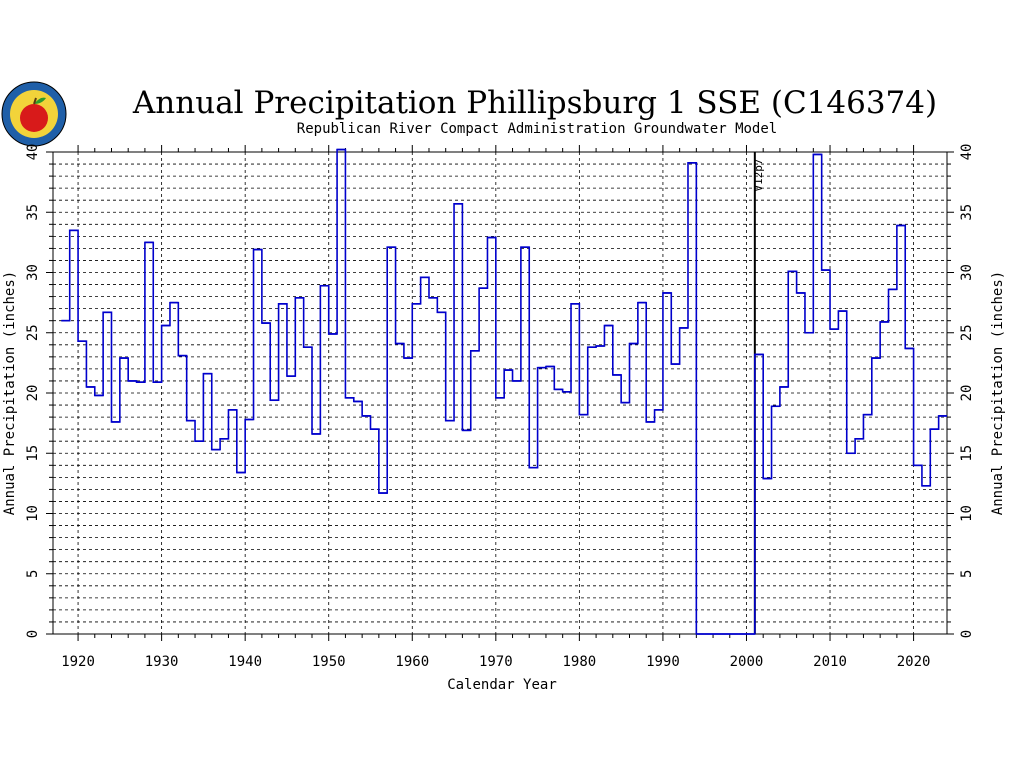 This screenshot has width=1024, height=768. Describe the element at coordinates (967, 332) in the screenshot. I see `y-tick-label-right: 25` at that location.